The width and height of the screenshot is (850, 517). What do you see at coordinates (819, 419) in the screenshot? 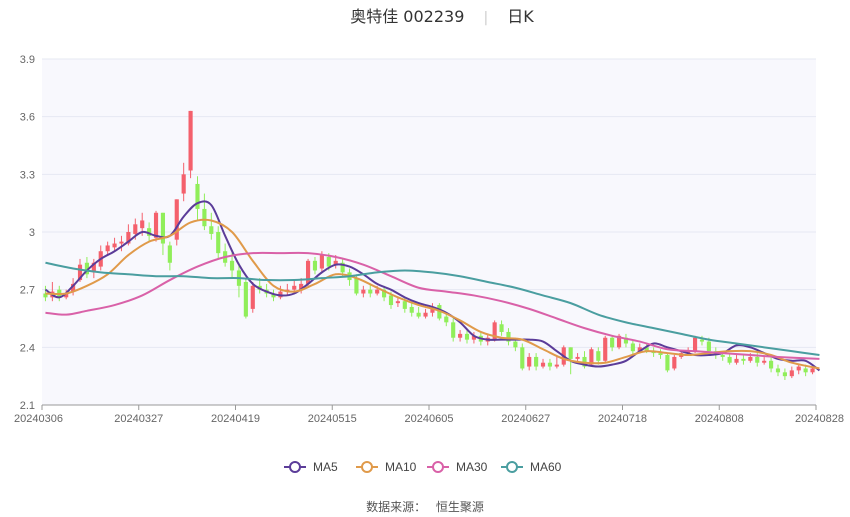
I see `x-tick-label: 20240828` at bounding box center [819, 419].